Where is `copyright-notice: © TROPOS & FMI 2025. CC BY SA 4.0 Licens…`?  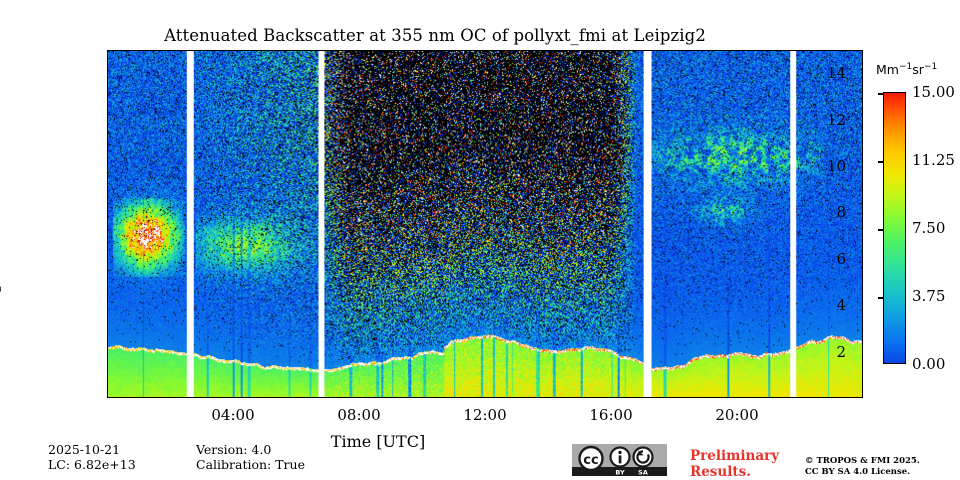 copyright-notice: © TROPOS & FMI 2025. CC BY SA 4.0 Licens… is located at coordinates (862, 466).